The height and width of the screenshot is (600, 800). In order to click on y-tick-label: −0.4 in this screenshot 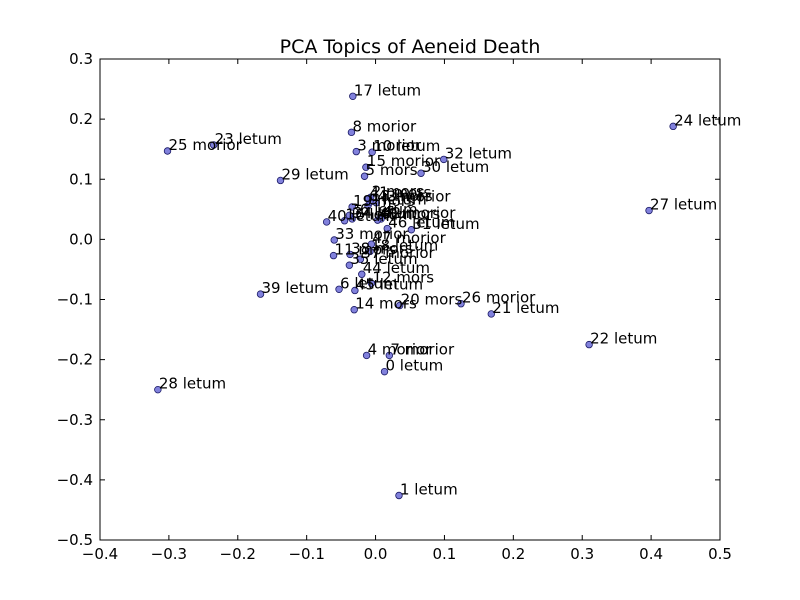, I will do `click(75, 480)`.